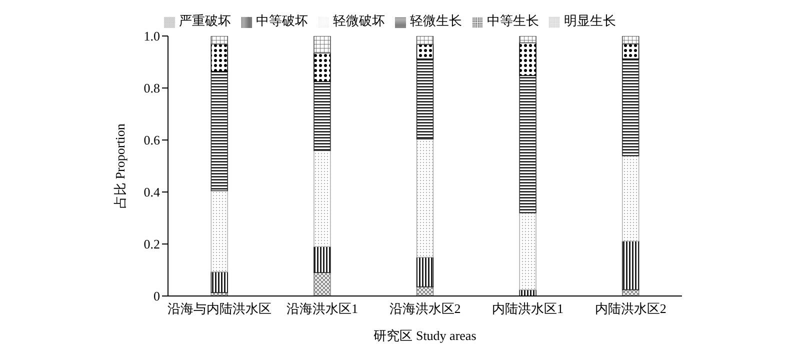 This screenshot has height=352, width=800. I want to click on y-tick-label: 0.6, so click(152, 140).